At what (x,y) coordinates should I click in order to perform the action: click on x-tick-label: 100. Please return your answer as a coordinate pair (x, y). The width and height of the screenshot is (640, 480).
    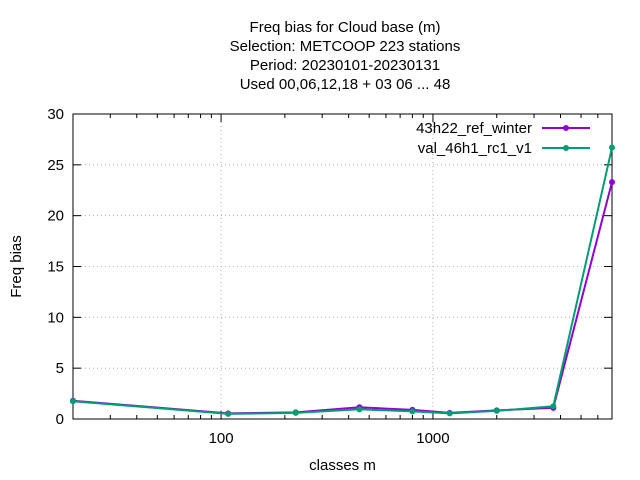
    Looking at the image, I should click on (221, 438).